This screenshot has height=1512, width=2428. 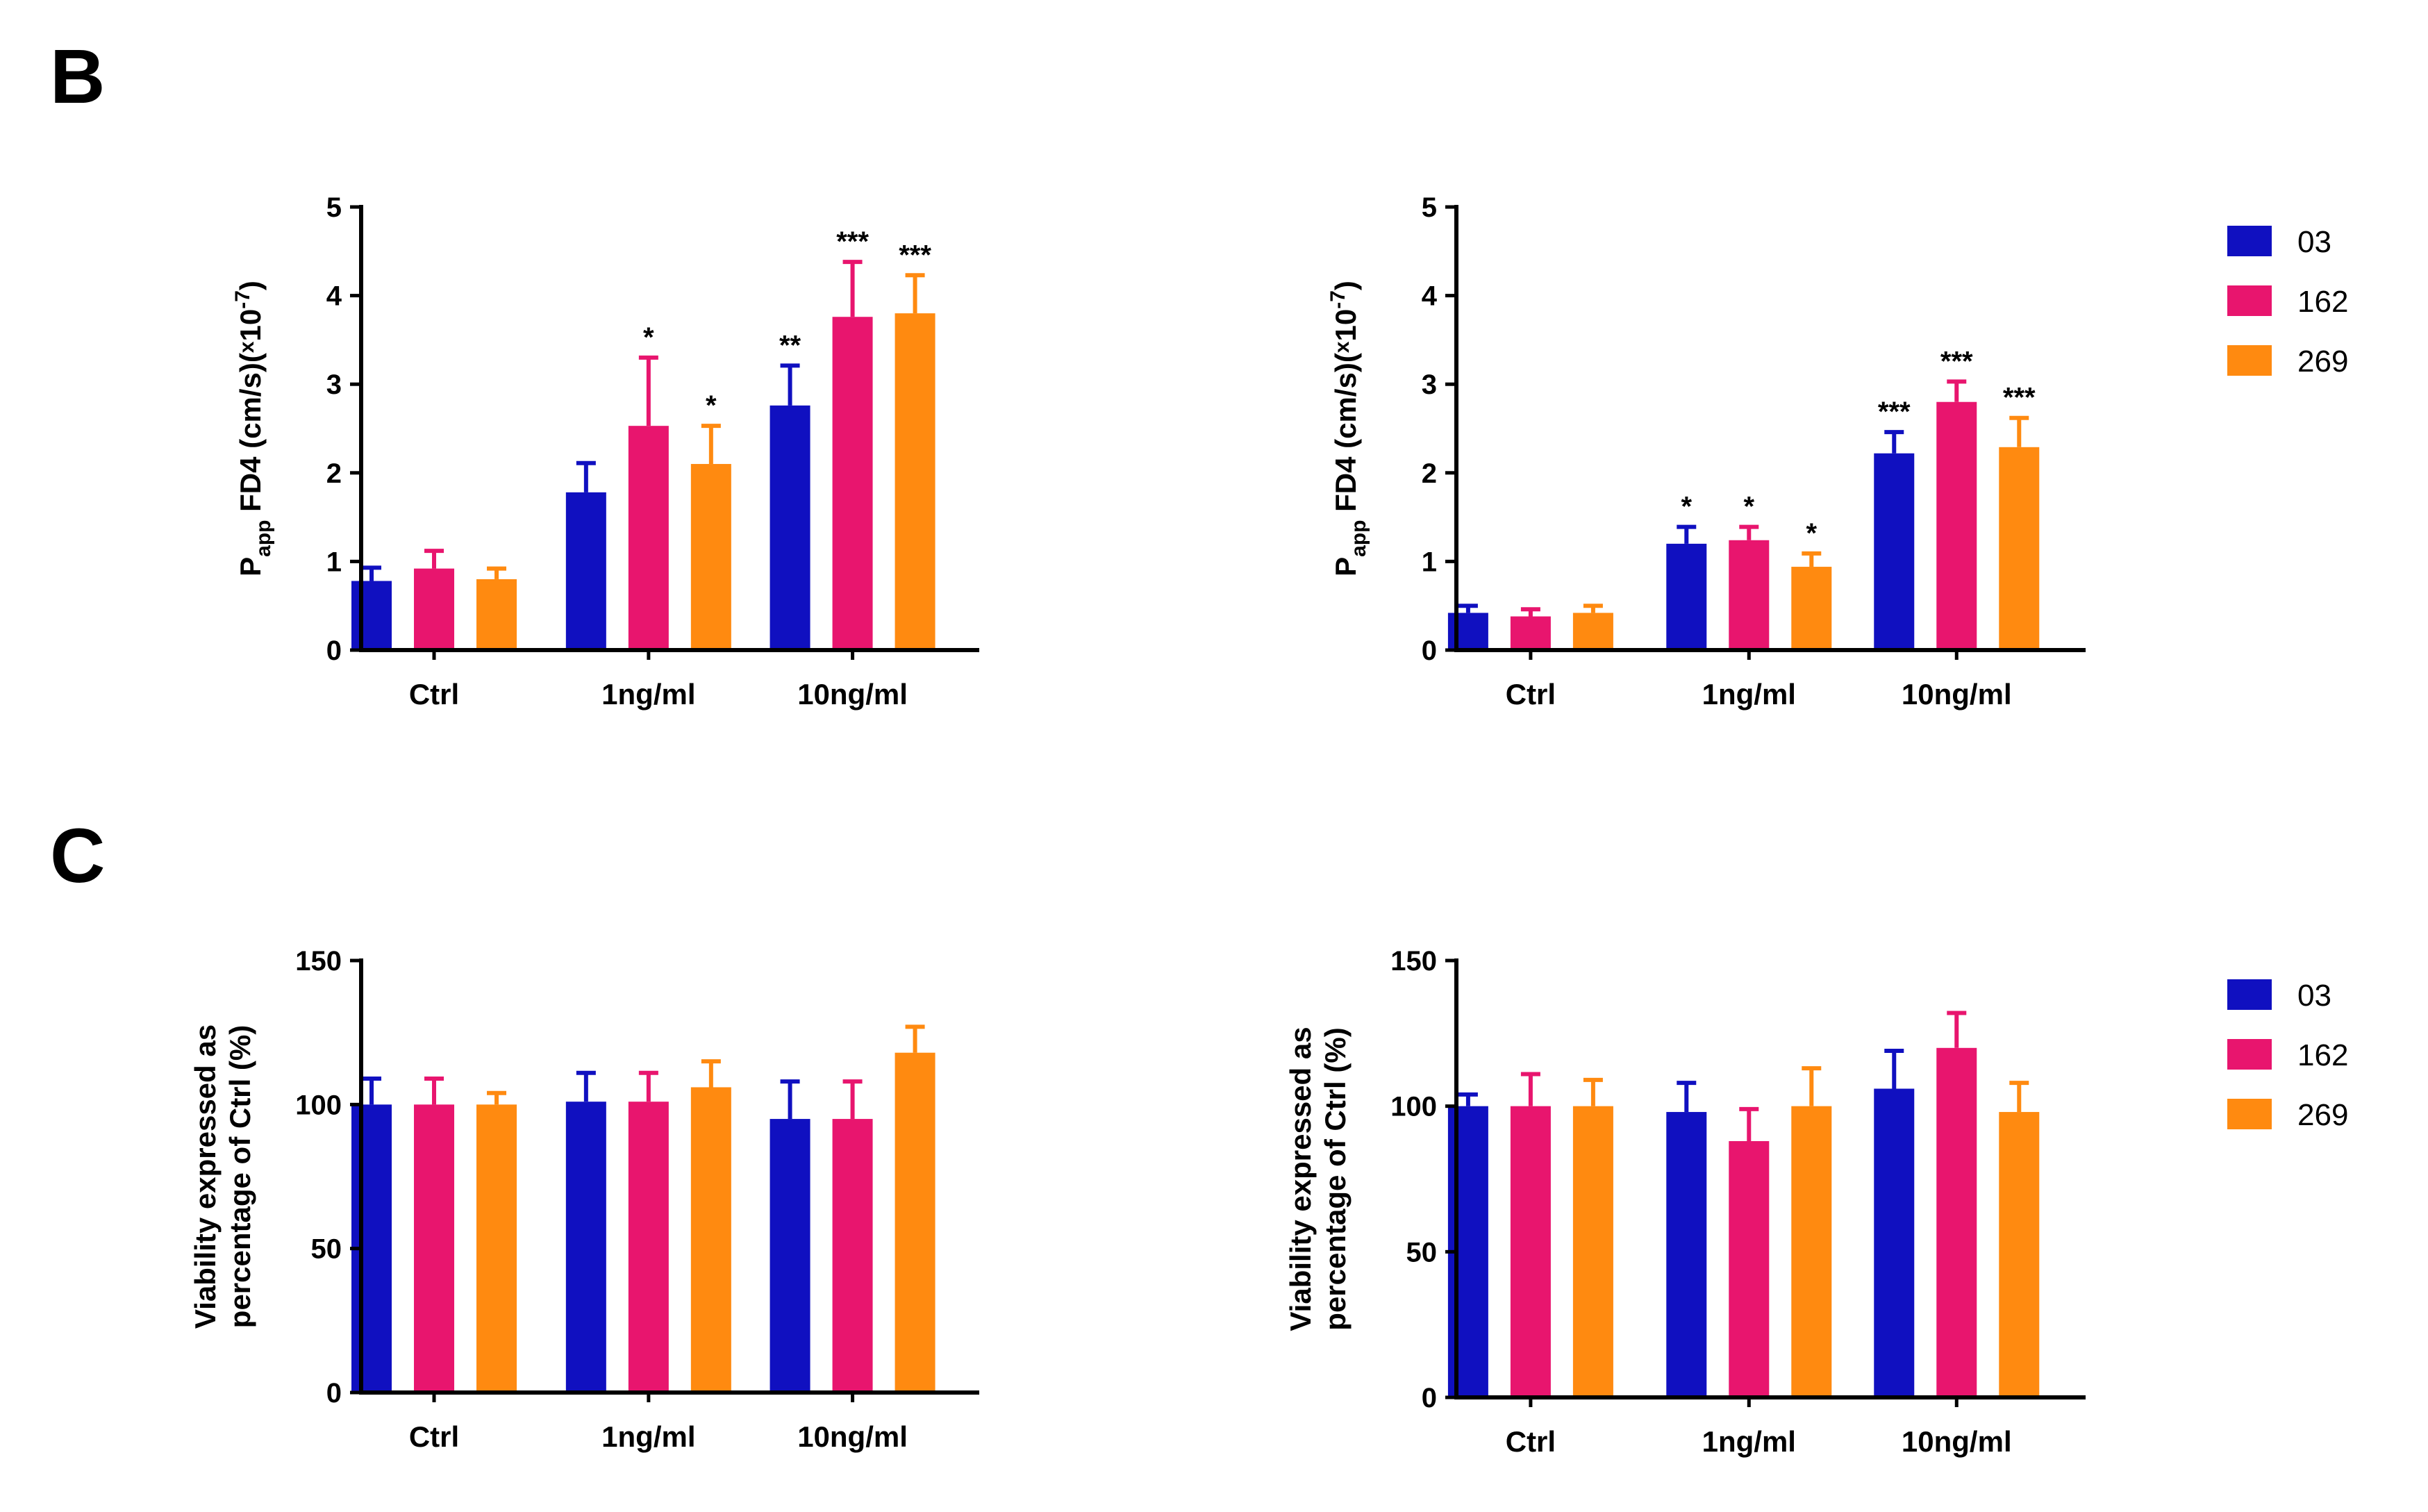 What do you see at coordinates (334, 474) in the screenshot?
I see `y-tick-label-2: 2` at bounding box center [334, 474].